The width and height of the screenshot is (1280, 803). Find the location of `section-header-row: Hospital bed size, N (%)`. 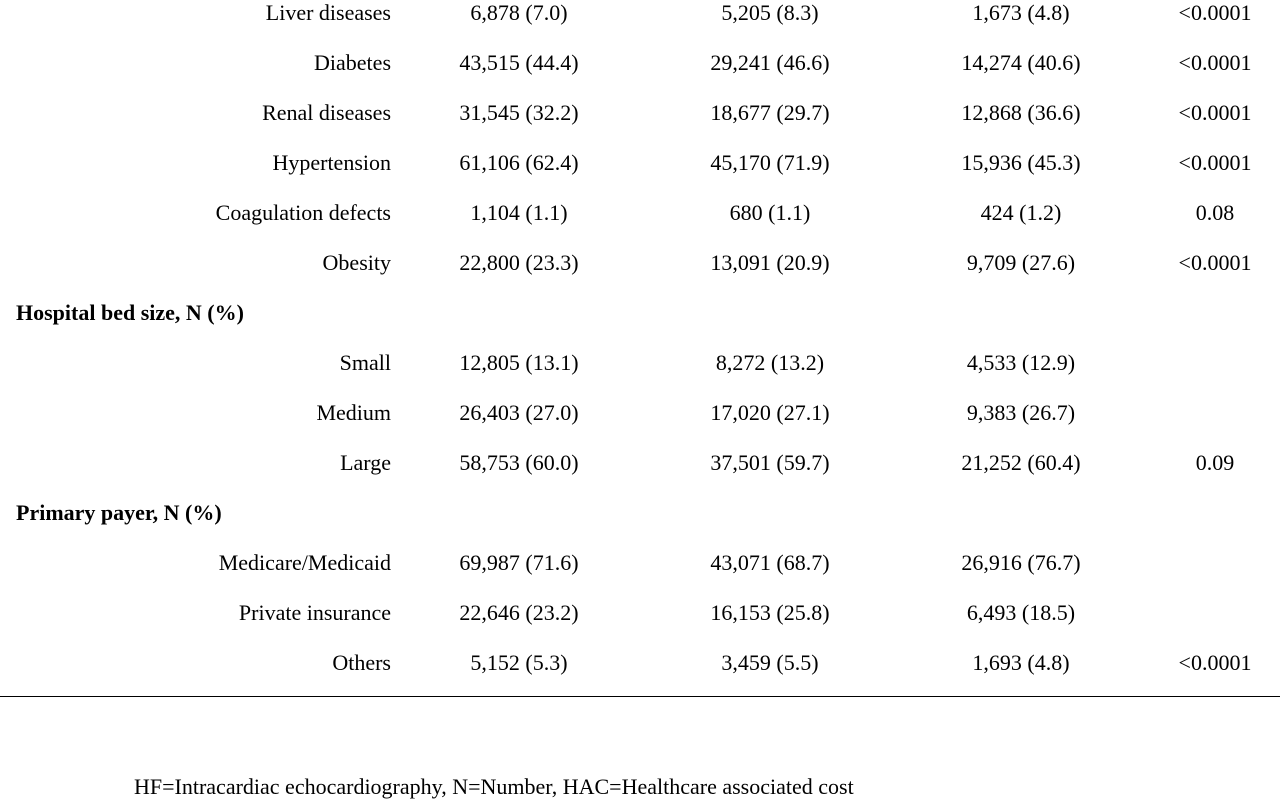

section-header-row: Hospital bed size, N (%) is located at coordinates (640, 325).